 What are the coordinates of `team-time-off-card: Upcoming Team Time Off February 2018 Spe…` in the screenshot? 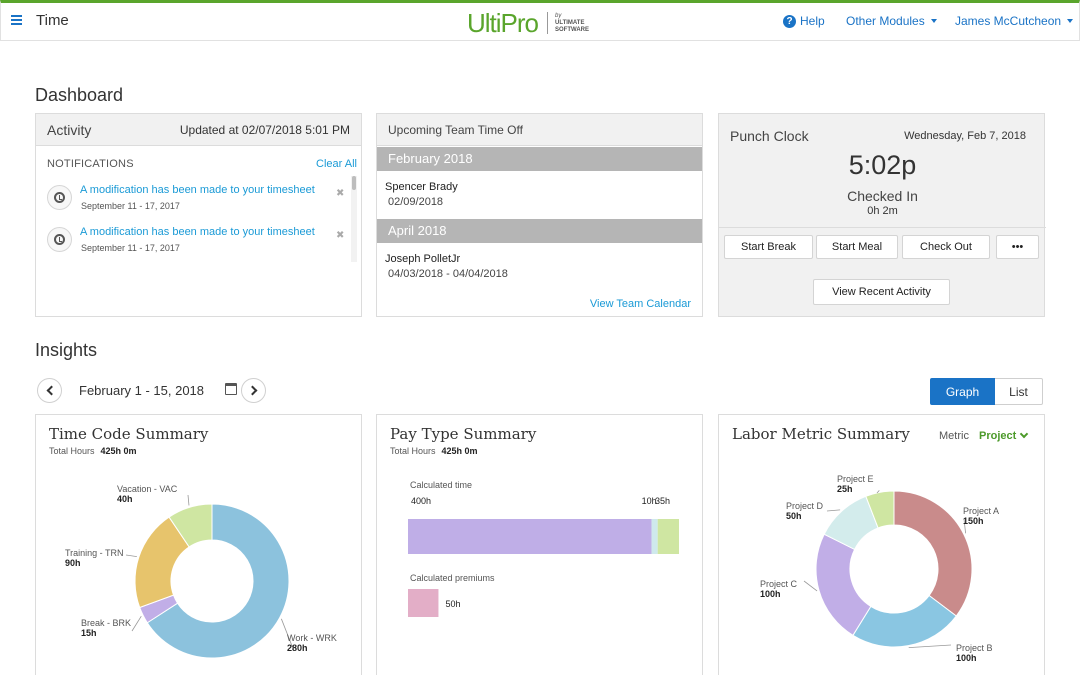 It's located at (539, 215).